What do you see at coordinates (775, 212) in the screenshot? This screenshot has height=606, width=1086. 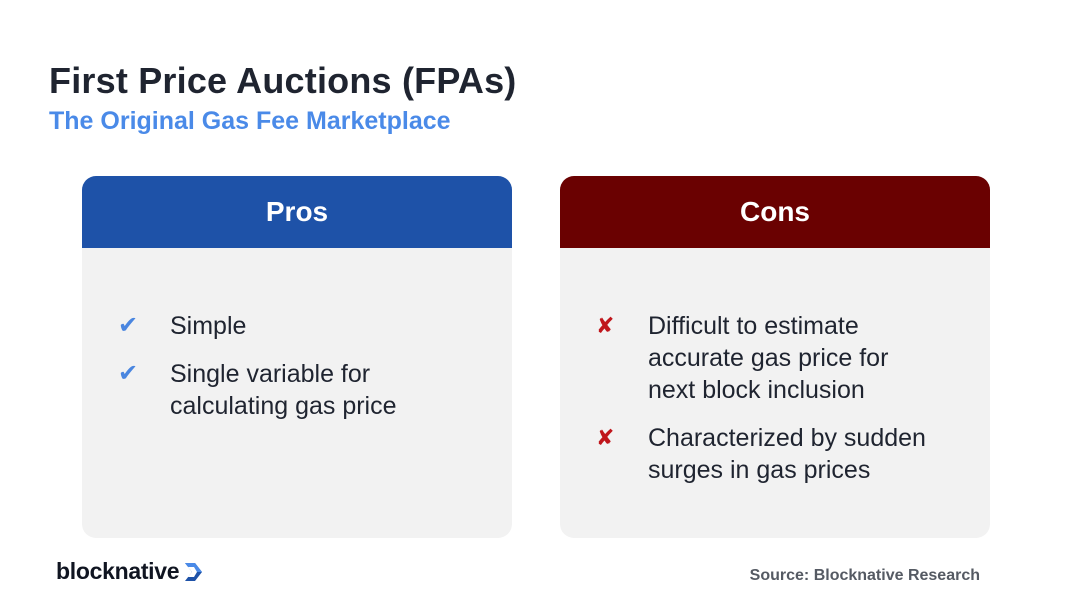 I see `cons-header: Cons` at bounding box center [775, 212].